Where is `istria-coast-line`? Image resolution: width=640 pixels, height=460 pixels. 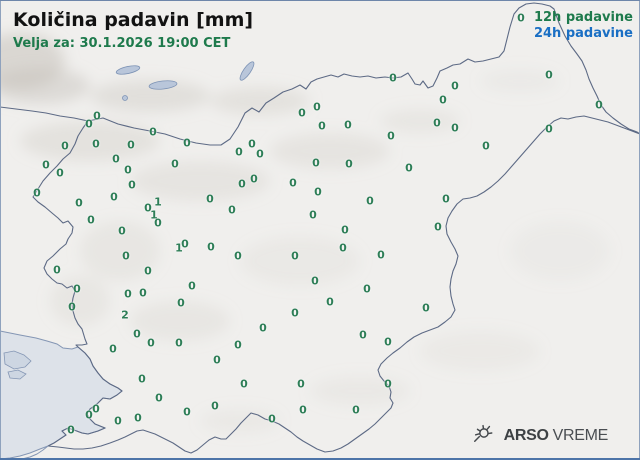
istria-coast-line is located at coordinates (35, 452).